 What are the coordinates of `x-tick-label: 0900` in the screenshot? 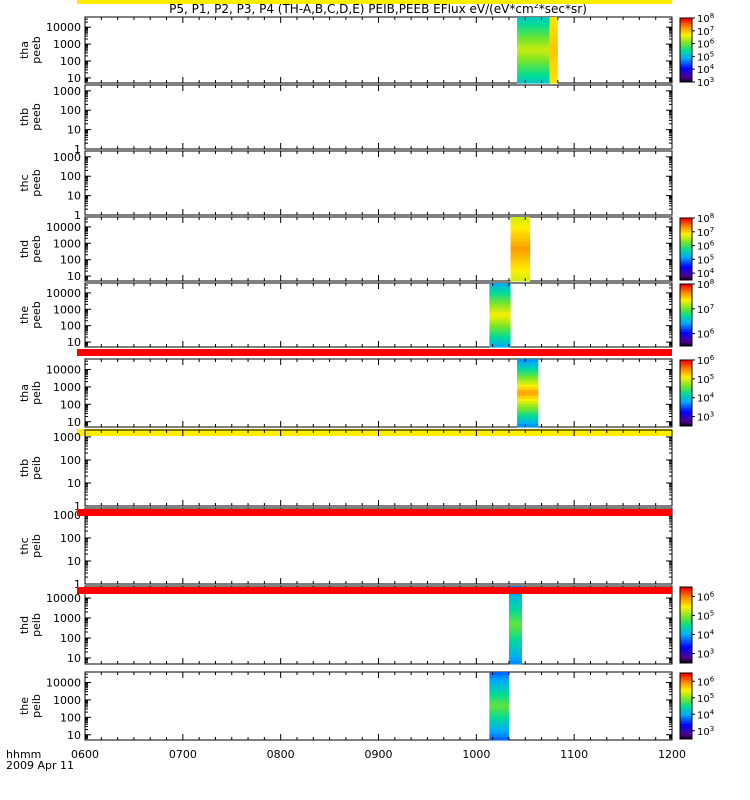 It's located at (379, 754).